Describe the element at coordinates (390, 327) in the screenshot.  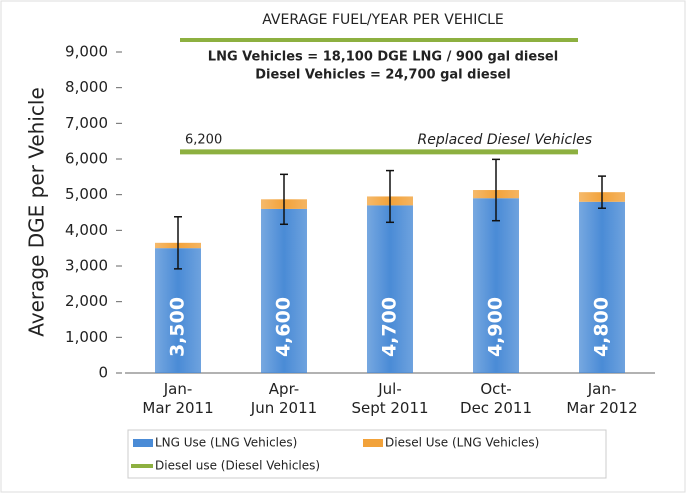
I see `value-label: 4,700` at that location.